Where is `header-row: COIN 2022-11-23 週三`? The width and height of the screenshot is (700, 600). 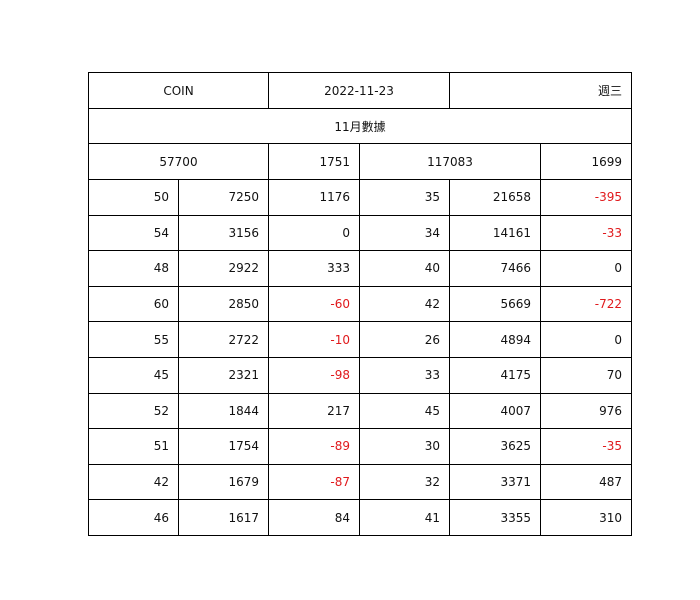 header-row: COIN 2022-11-23 週三 is located at coordinates (360, 90).